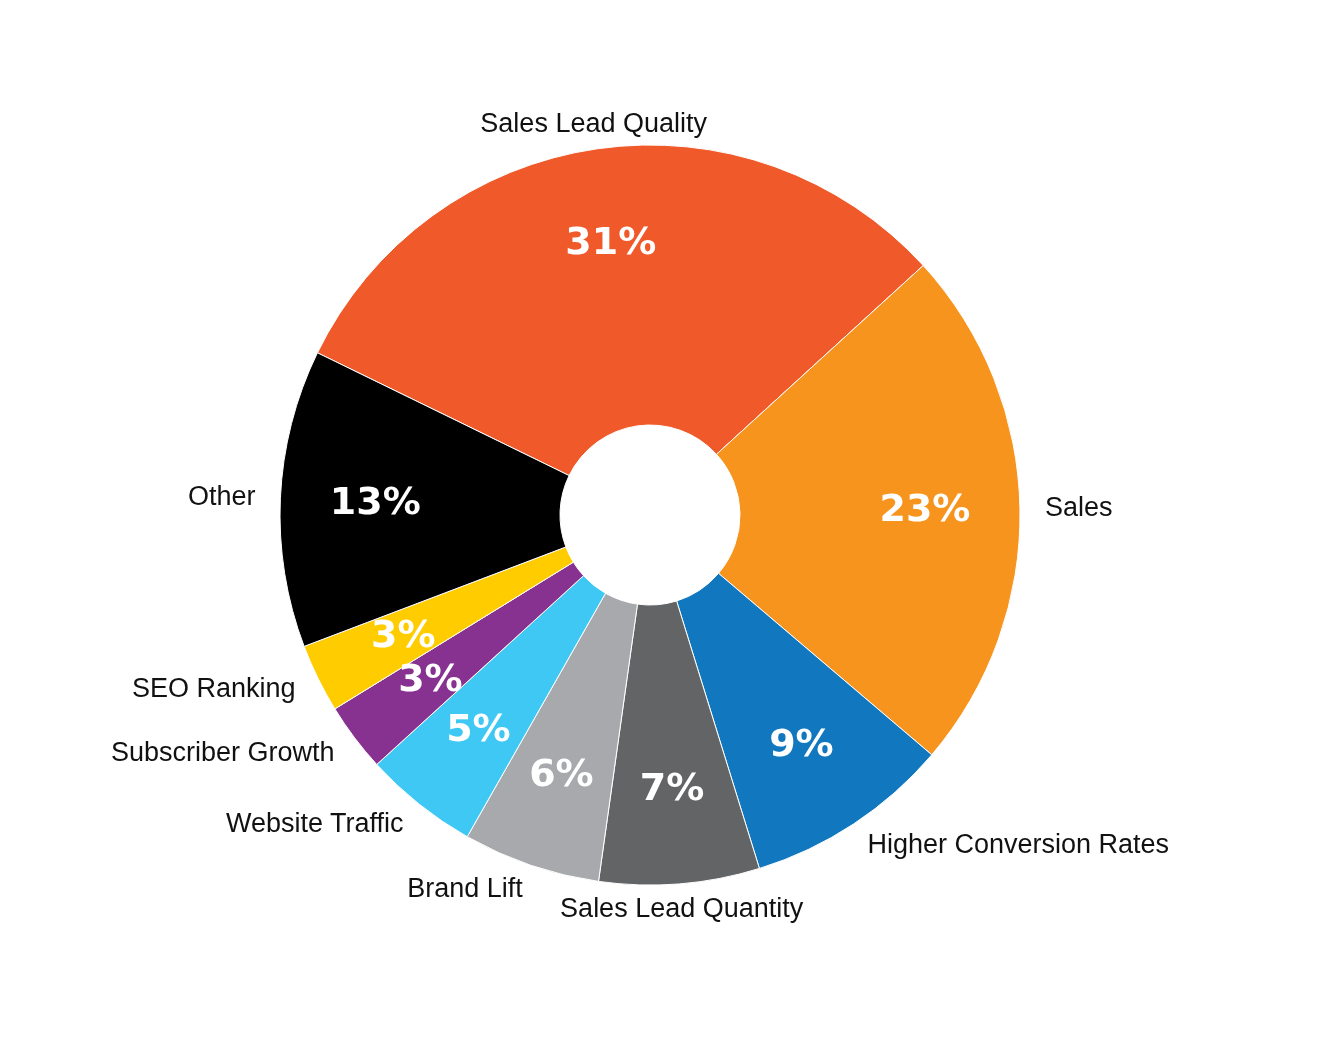  I want to click on slice-label: Other, so click(221, 496).